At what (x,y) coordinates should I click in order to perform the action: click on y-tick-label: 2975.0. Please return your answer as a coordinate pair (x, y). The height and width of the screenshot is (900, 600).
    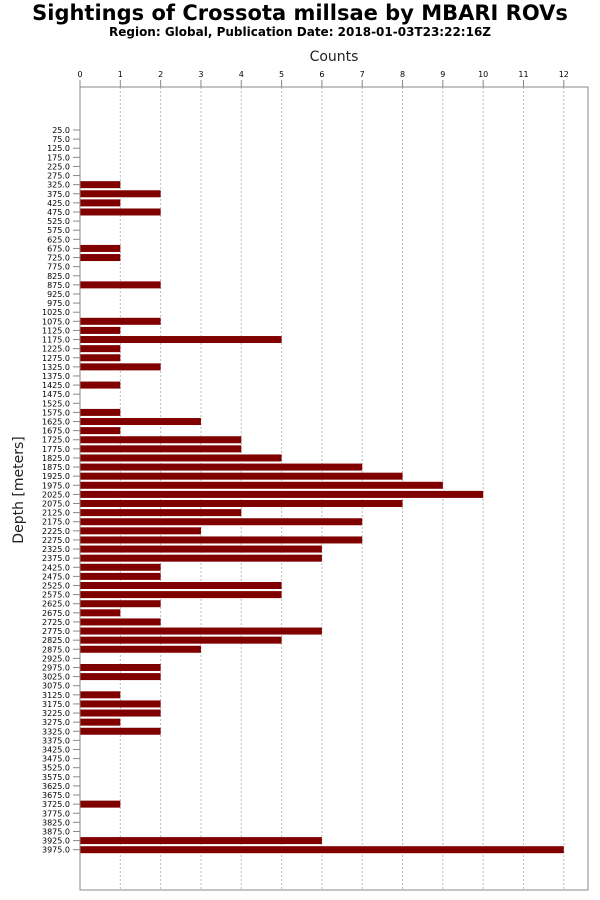
    Looking at the image, I should click on (56, 667).